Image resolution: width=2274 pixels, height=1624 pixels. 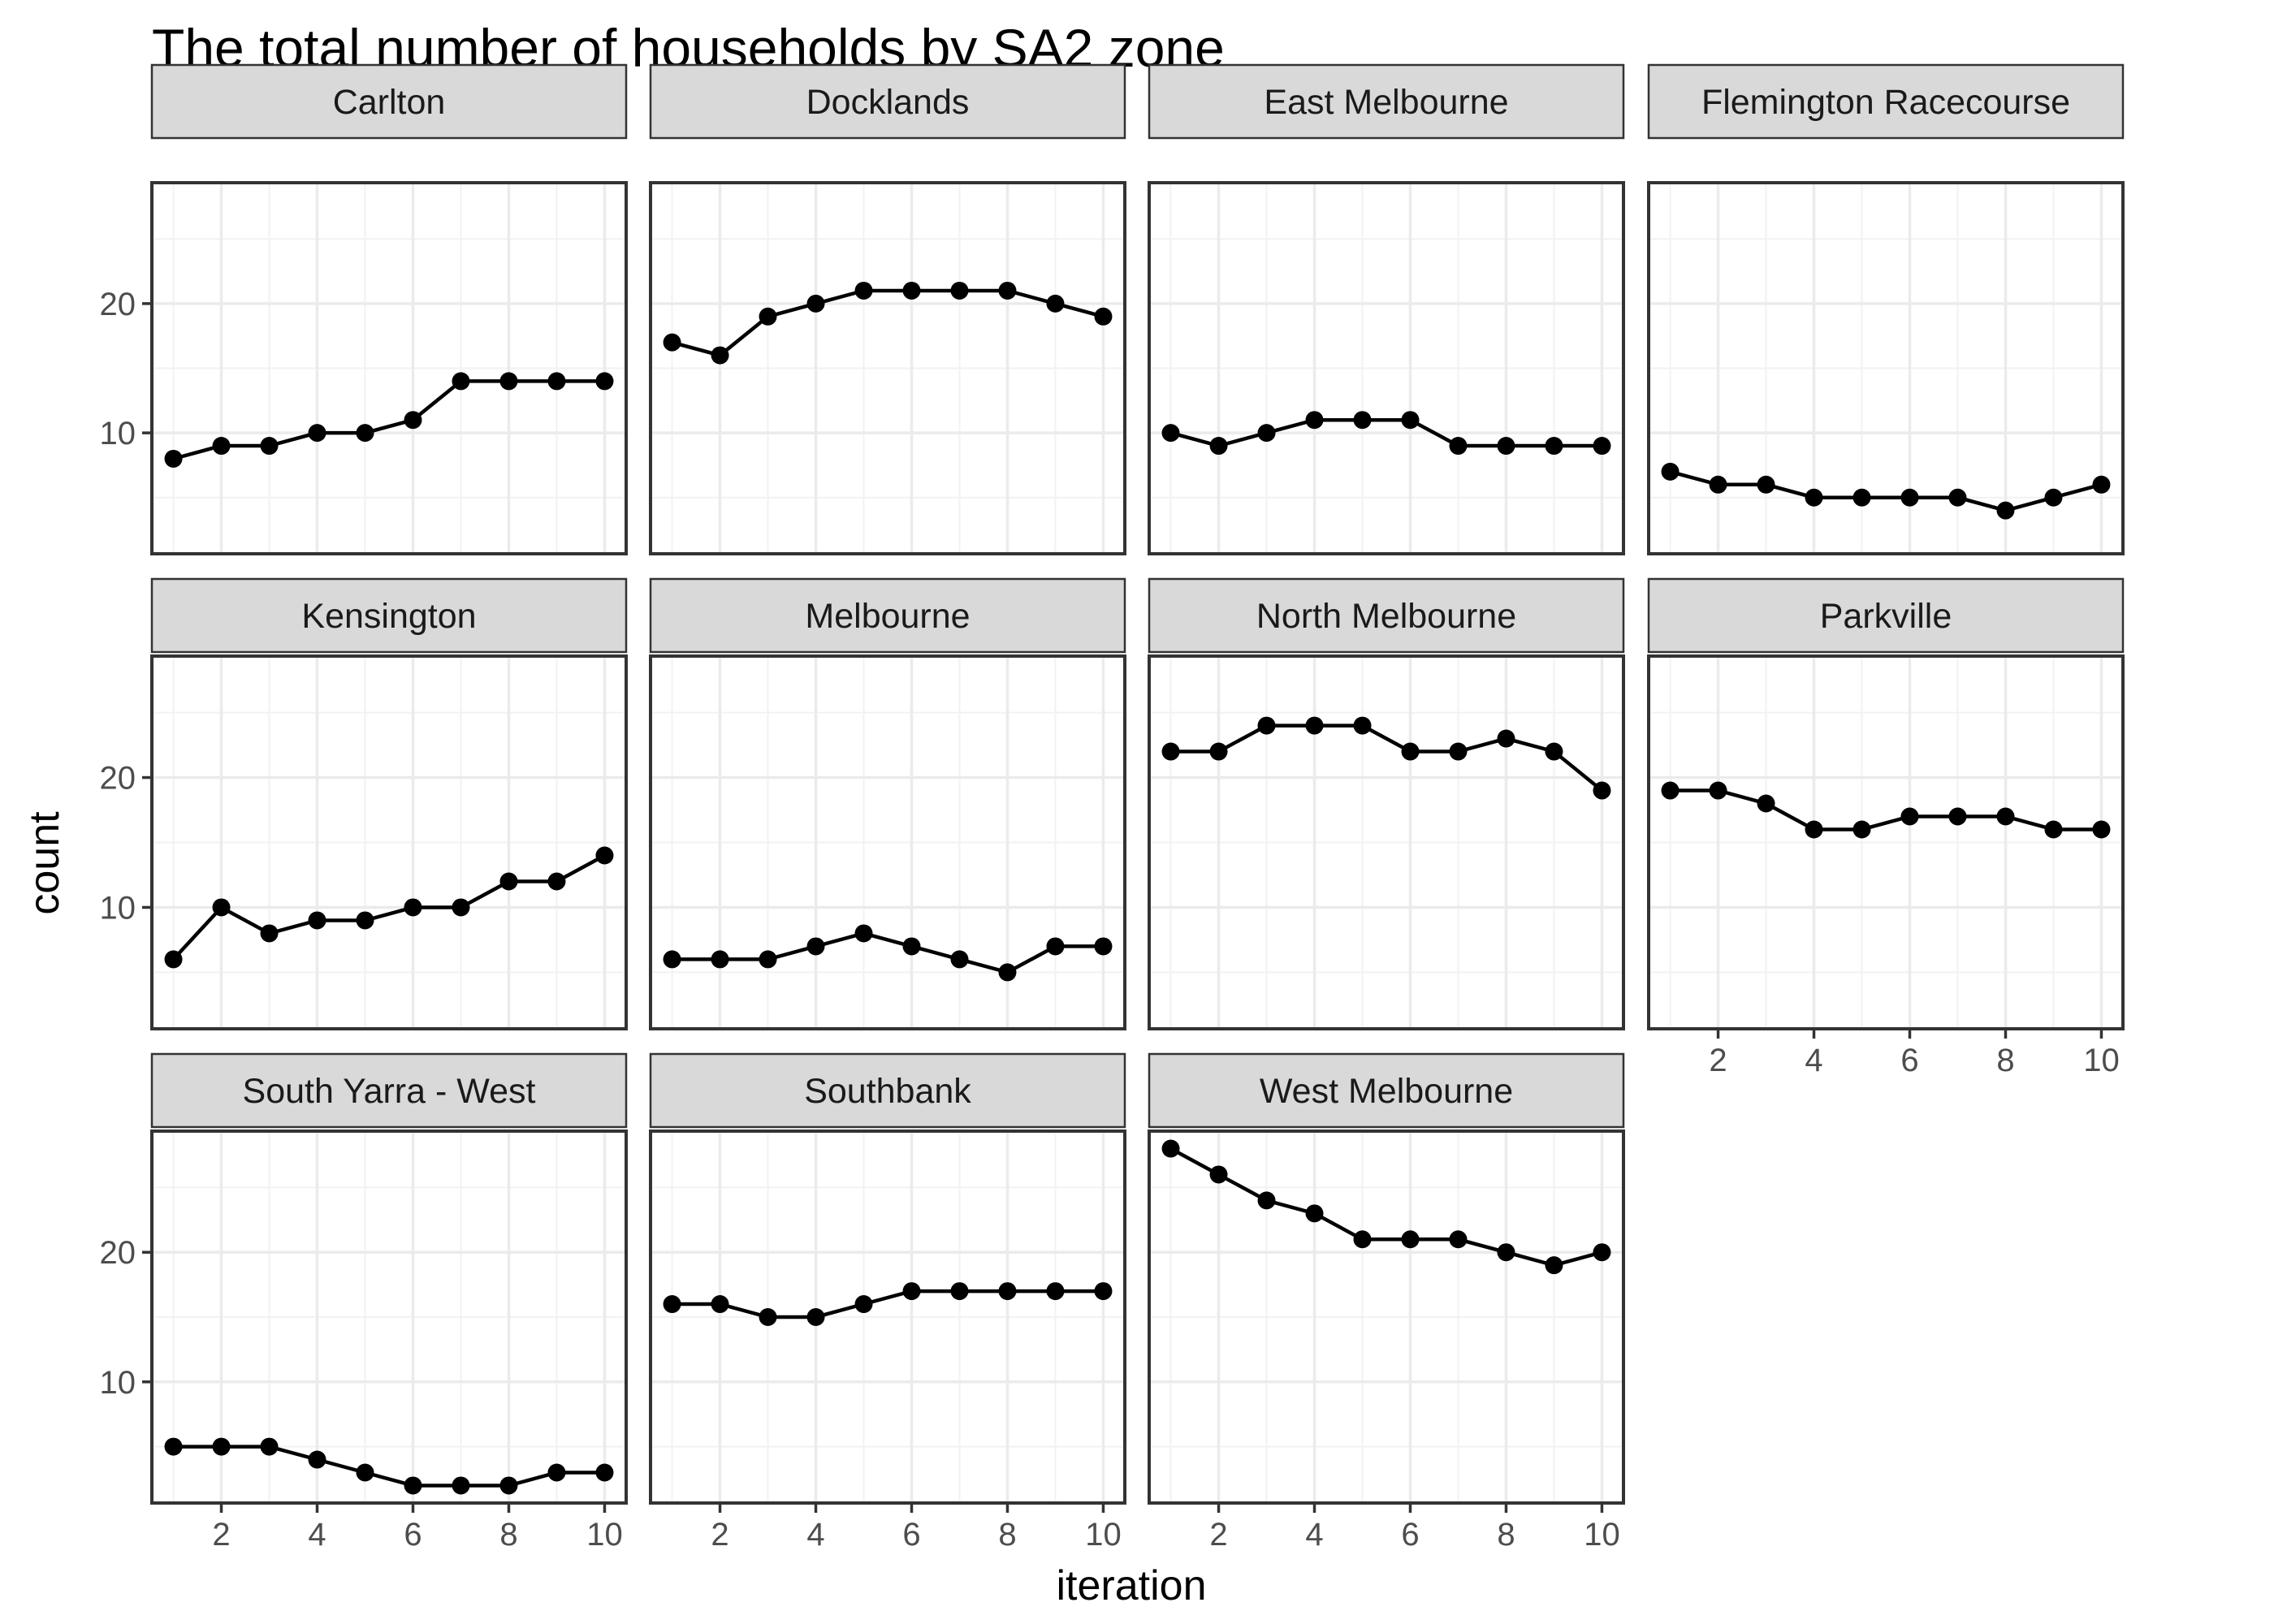 I want to click on facet-strip-label: East Melbourne, so click(x=1386, y=103).